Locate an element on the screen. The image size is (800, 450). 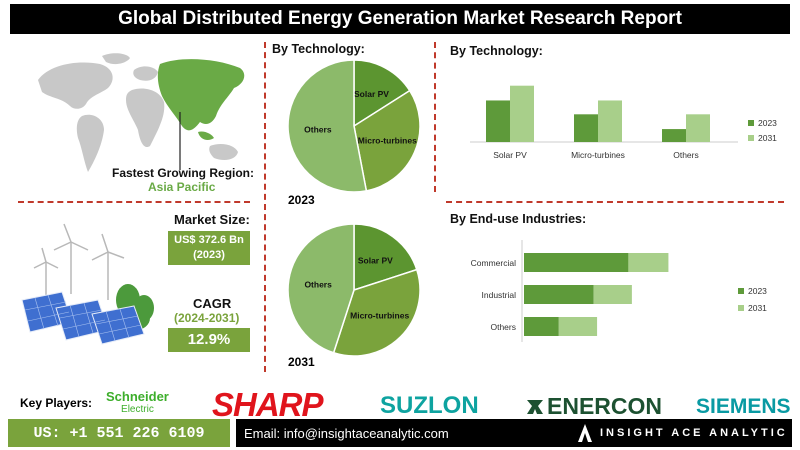
siemens-logo: SIEMENS is located at coordinates (743, 406).